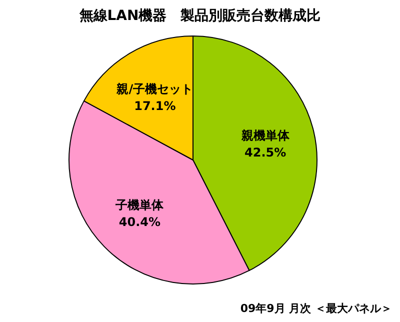 The width and height of the screenshot is (400, 322). I want to click on chart-title: 無線LAN機器 製品別販売台数構成比, so click(199, 16).